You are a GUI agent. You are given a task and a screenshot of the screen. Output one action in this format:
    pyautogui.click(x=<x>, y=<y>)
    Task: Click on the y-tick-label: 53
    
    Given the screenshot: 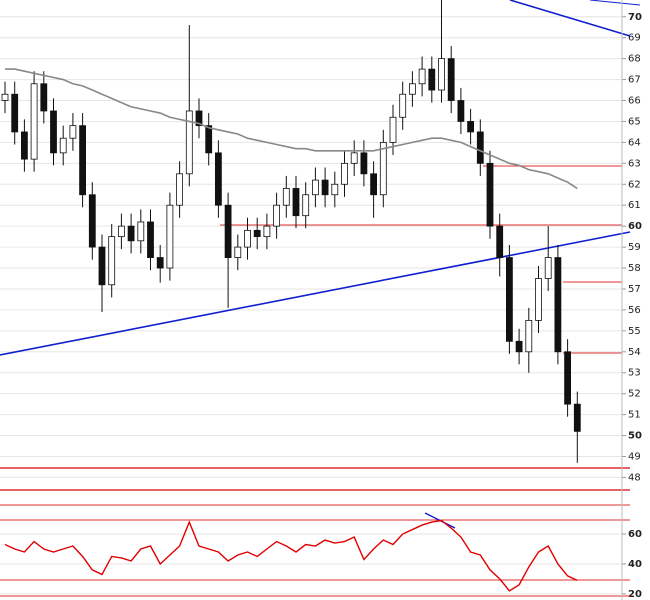 What is the action you would take?
    pyautogui.click(x=634, y=373)
    